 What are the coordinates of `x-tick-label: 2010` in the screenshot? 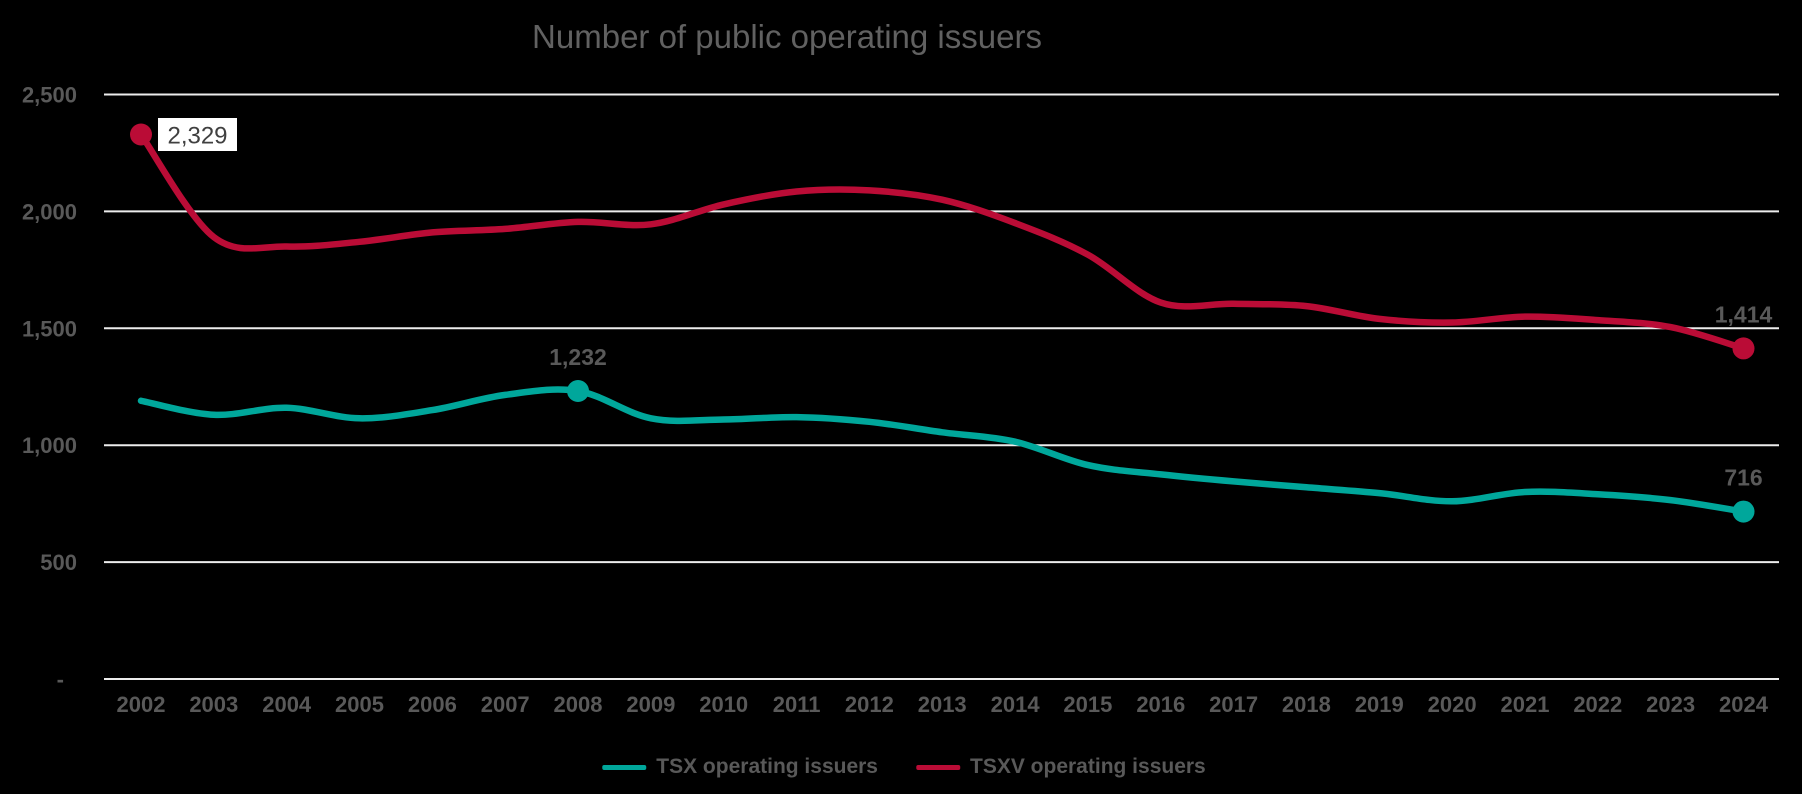 It's located at (723, 704).